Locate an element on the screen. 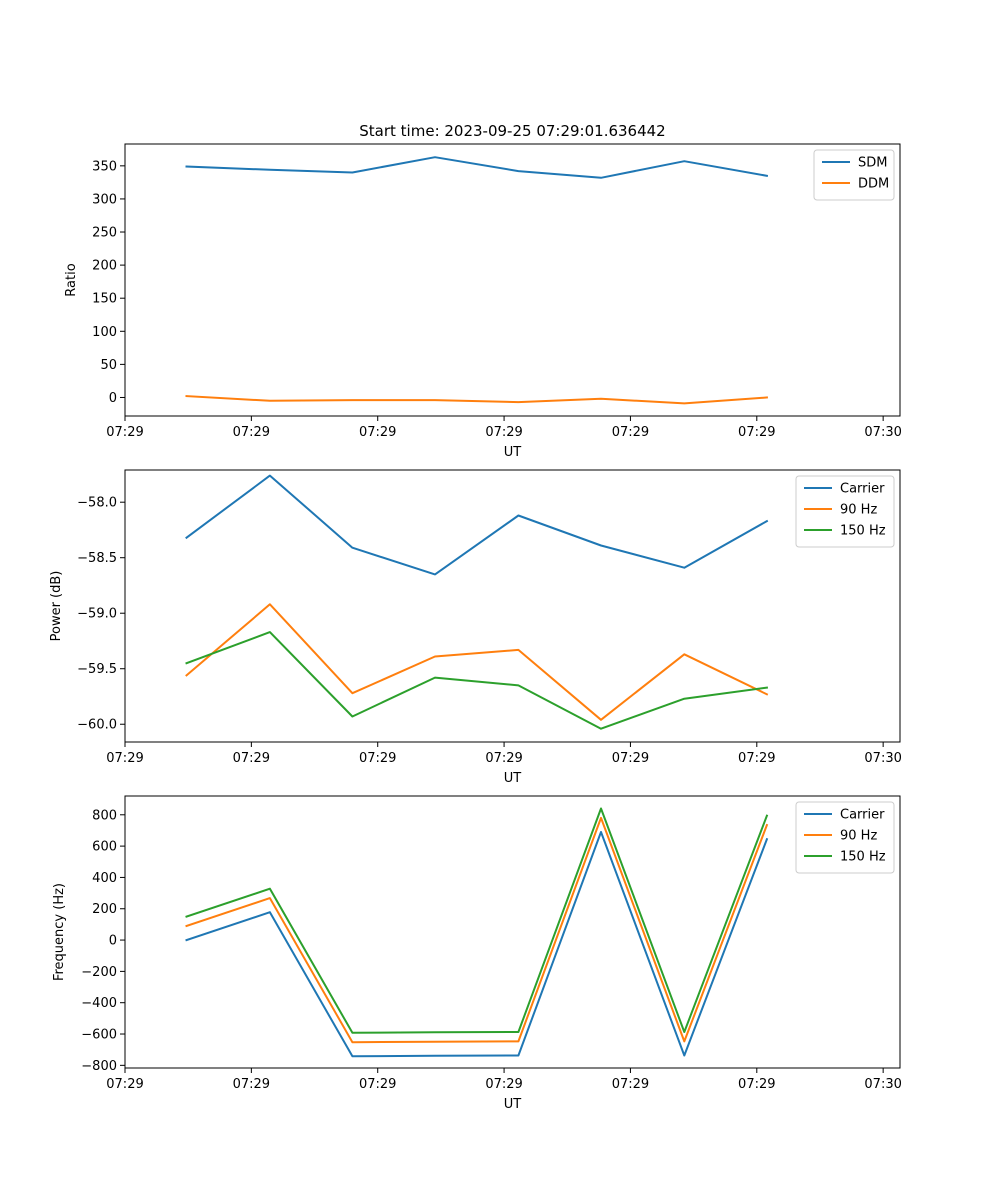 This screenshot has height=1200, width=1000. y-tick-label: −59.0 is located at coordinates (97, 614).